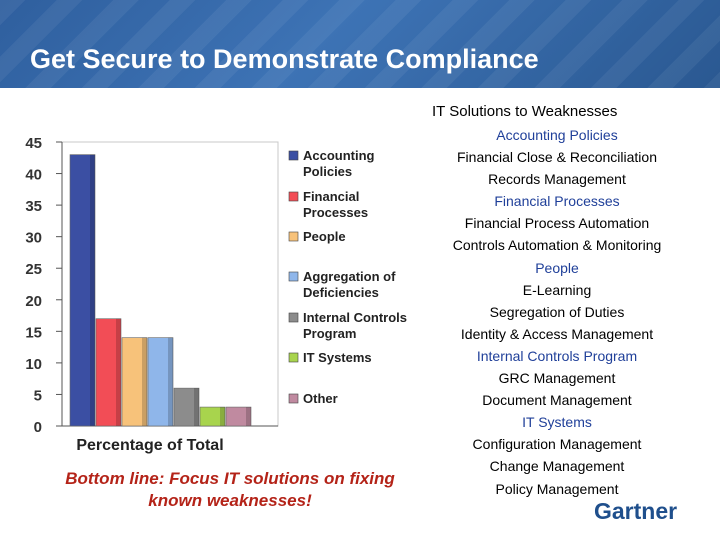  I want to click on solution-category: Accounting Policies, so click(557, 135).